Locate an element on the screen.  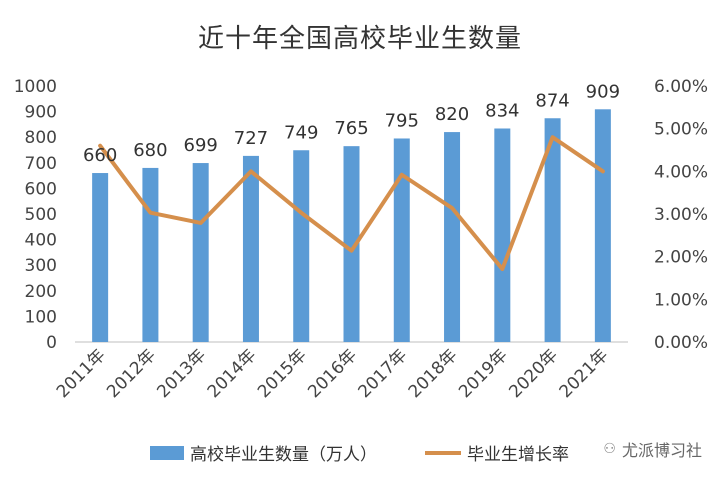
y-right-tick-label: 2.00% is located at coordinates (681, 258).